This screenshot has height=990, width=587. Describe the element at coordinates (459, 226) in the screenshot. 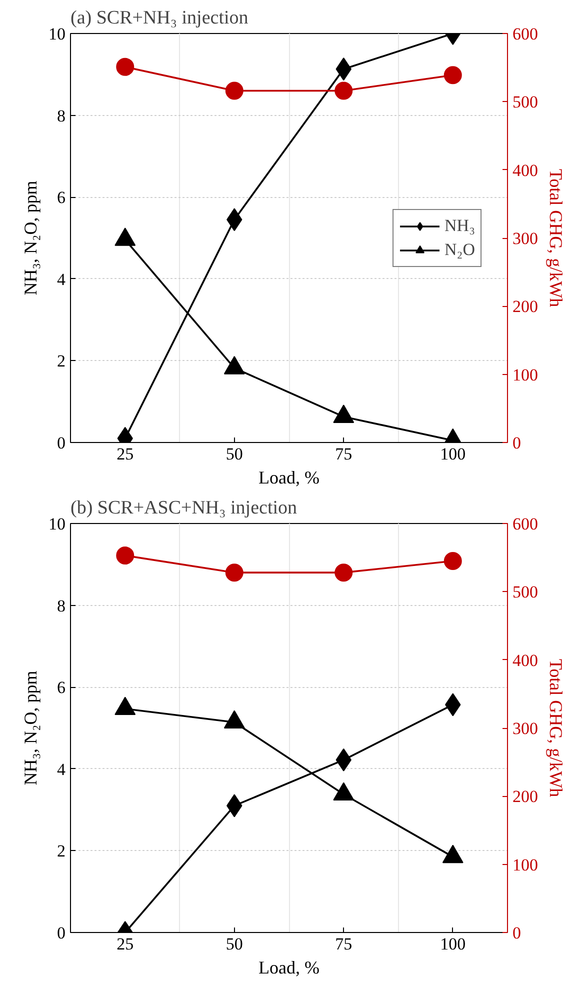

I see `legend-label: NH₃` at that location.